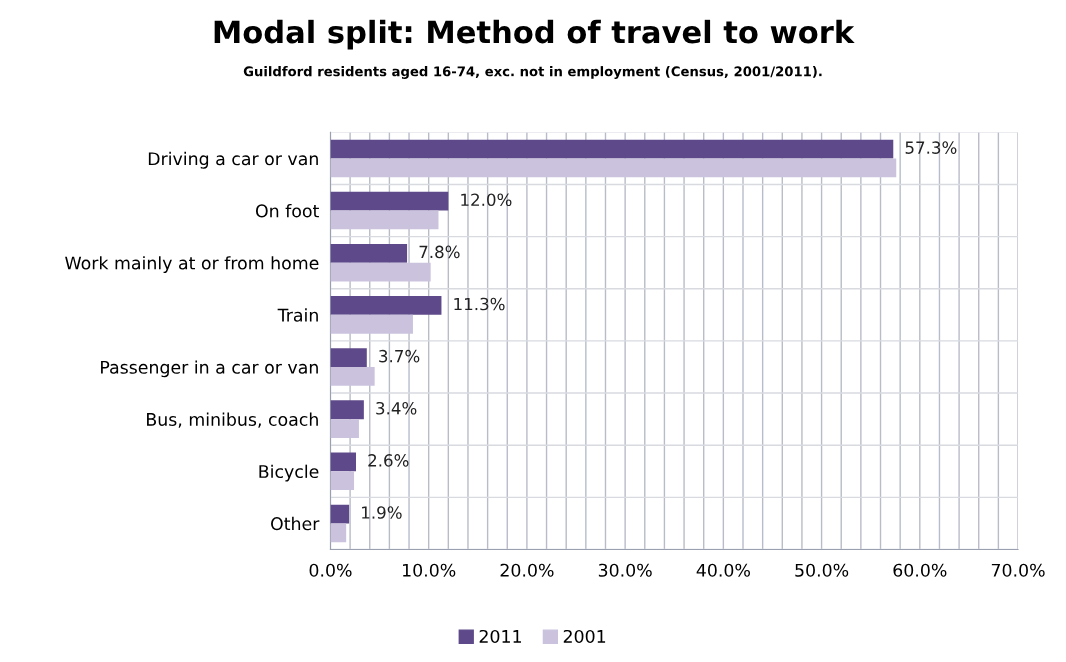 This screenshot has height=662, width=1066. What do you see at coordinates (232, 420) in the screenshot?
I see `y-tick-label: Bus, minibus, coach` at bounding box center [232, 420].